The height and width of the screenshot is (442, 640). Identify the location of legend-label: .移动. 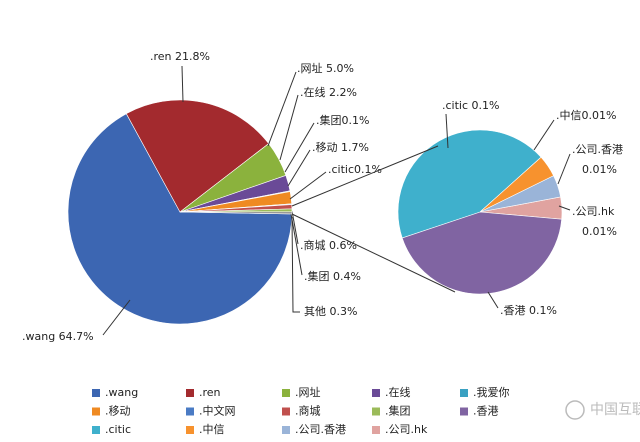
(118, 411).